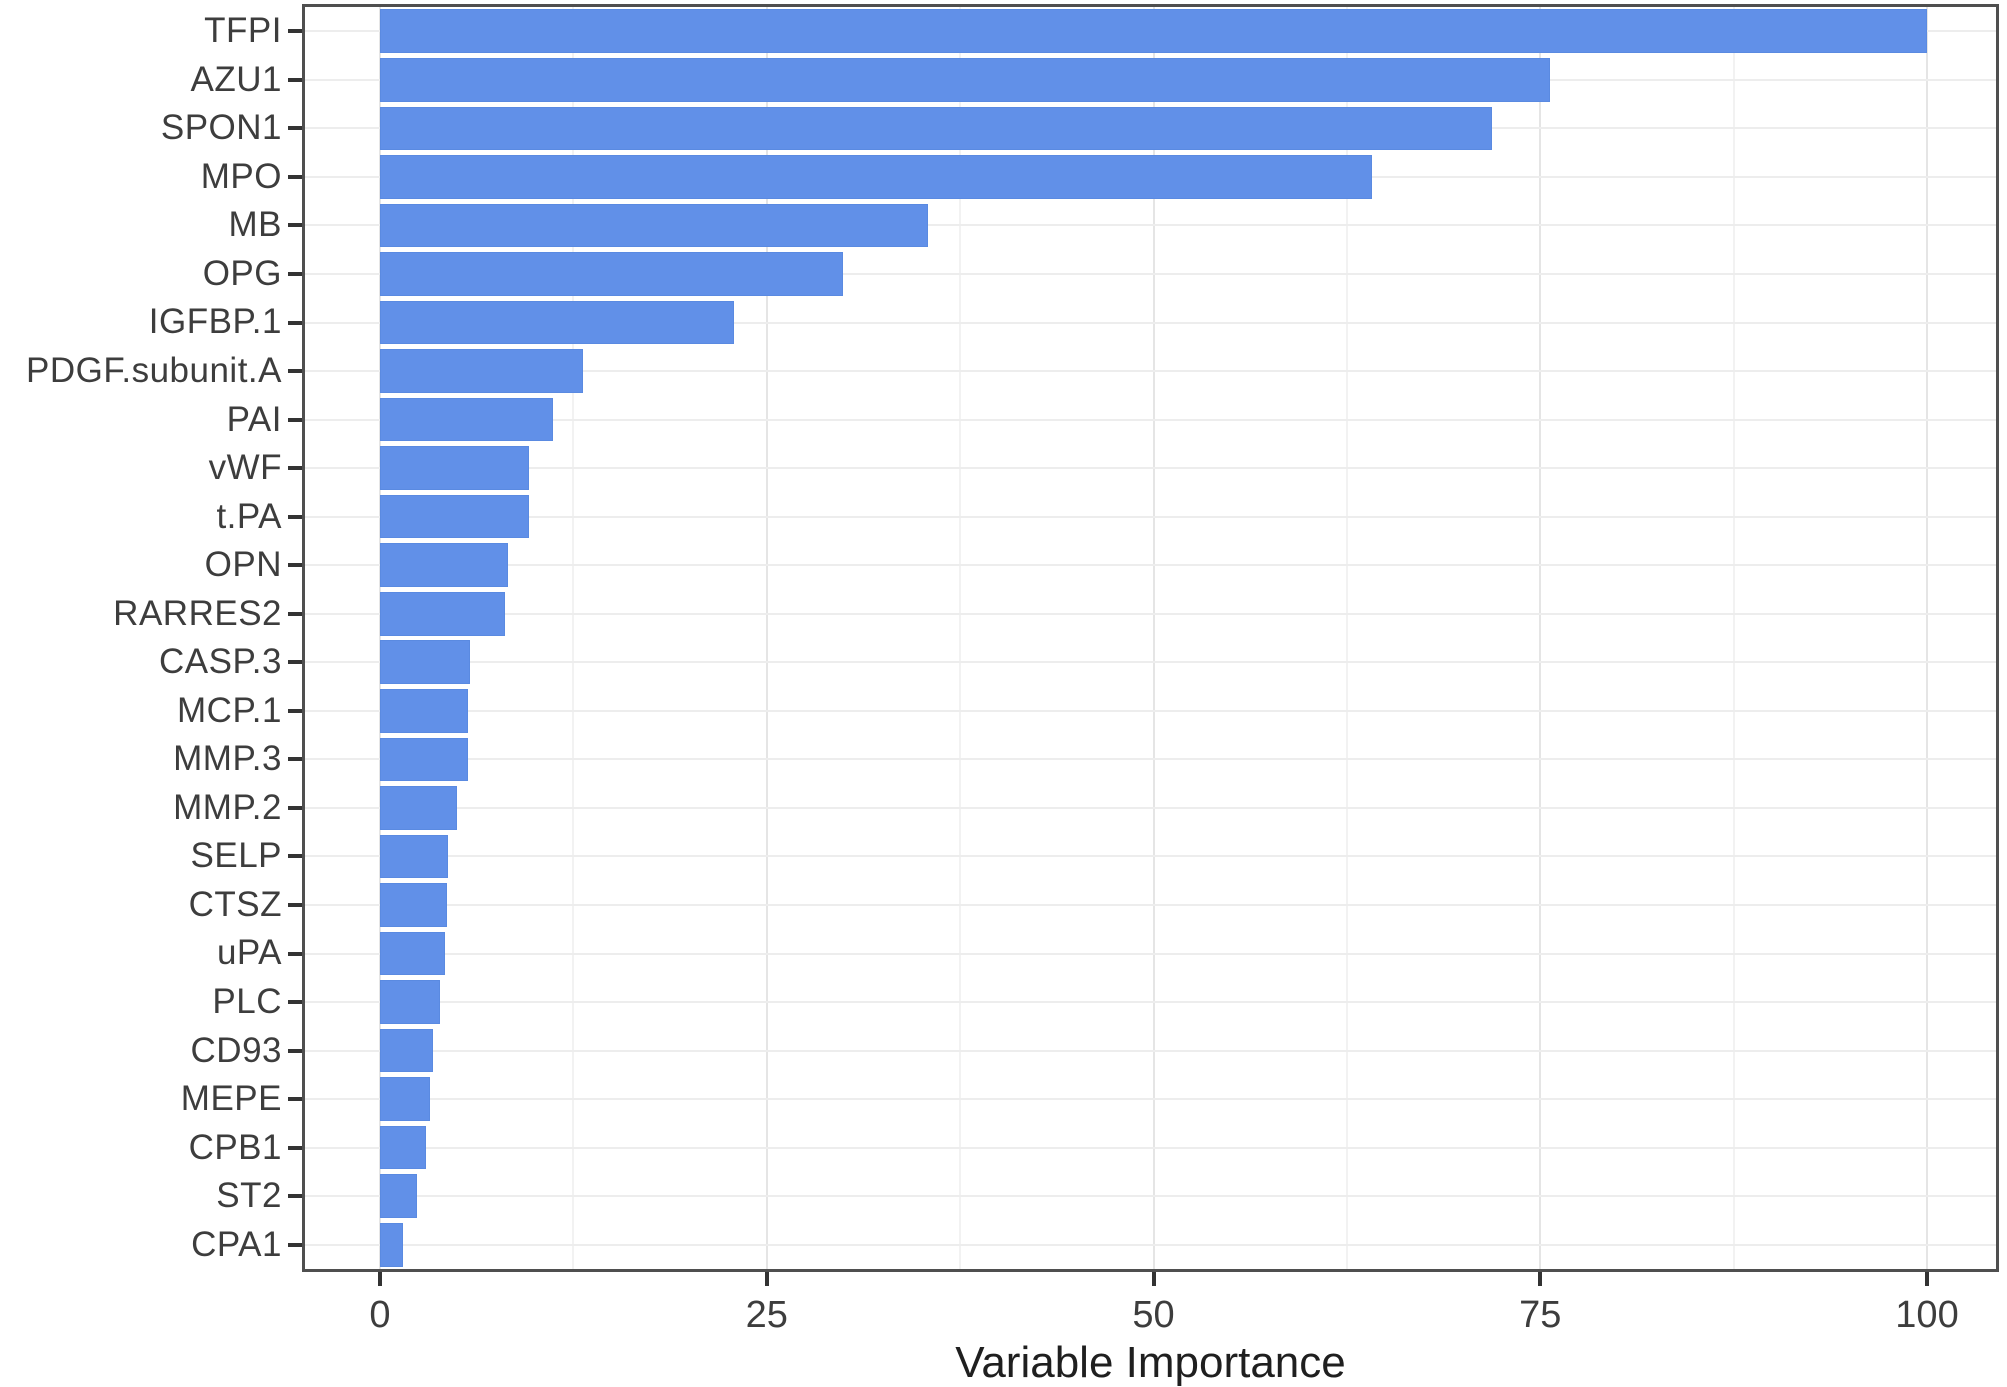 Image resolution: width=2007 pixels, height=1387 pixels. I want to click on y-axis-label-mepe: MEPE, so click(231, 1099).